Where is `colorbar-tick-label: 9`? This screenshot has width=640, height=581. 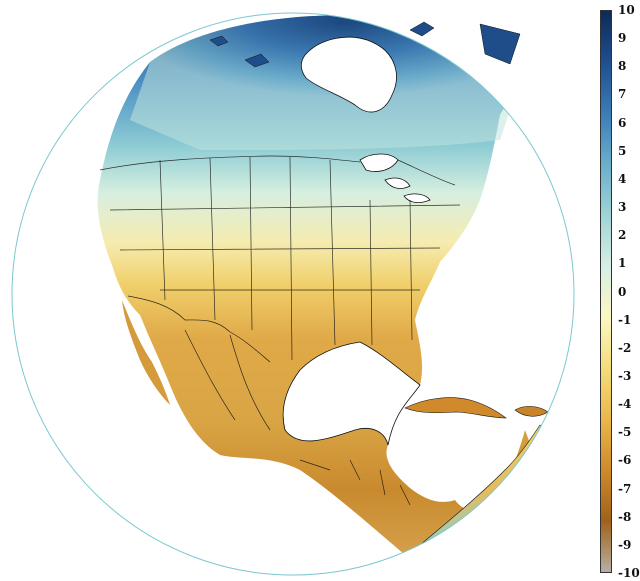
colorbar-tick-label: 9 is located at coordinates (622, 38).